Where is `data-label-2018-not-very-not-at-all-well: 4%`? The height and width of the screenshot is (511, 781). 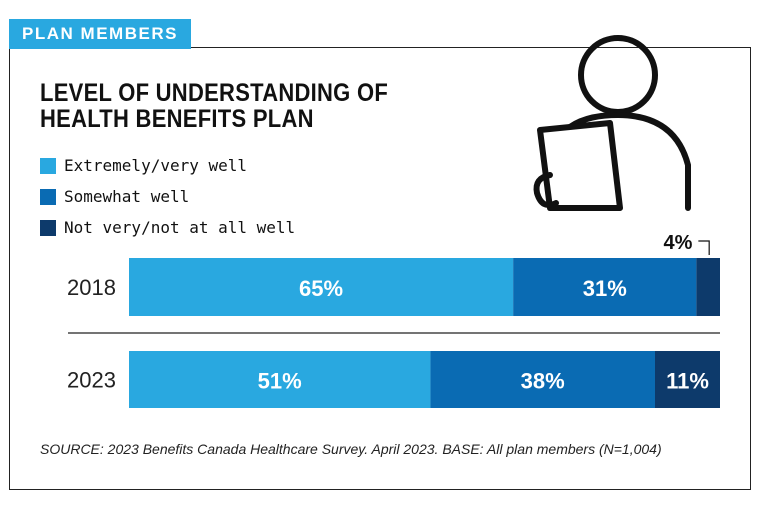 data-label-2018-not-very-not-at-all-well: 4% is located at coordinates (677, 243).